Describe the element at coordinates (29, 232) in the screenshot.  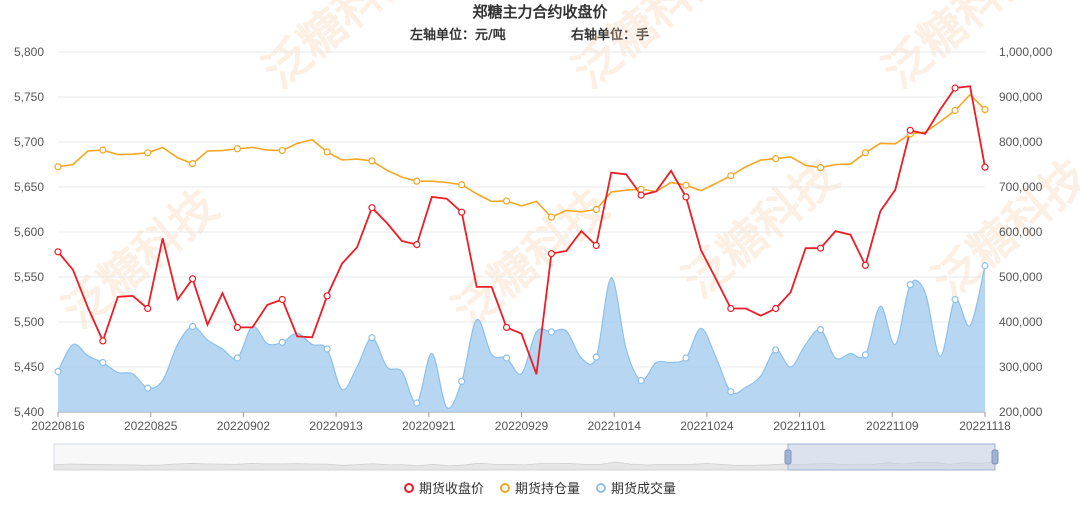
I see `y-left-tick-label: 5,600` at that location.